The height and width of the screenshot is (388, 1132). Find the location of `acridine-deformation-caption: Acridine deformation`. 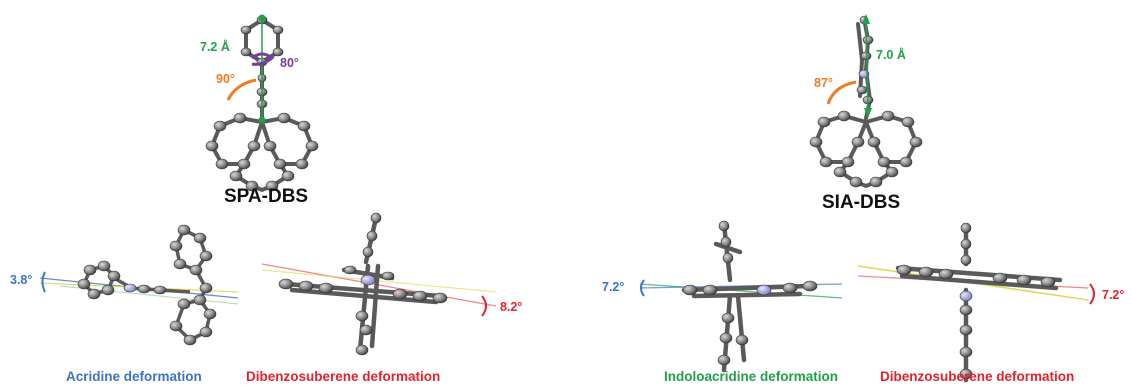

acridine-deformation-caption: Acridine deformation is located at coordinates (134, 376).